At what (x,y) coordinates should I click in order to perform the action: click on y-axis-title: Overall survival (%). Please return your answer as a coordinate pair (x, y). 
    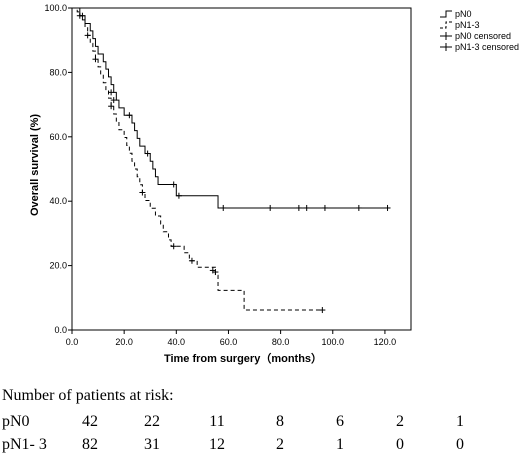
    Looking at the image, I should click on (35, 165).